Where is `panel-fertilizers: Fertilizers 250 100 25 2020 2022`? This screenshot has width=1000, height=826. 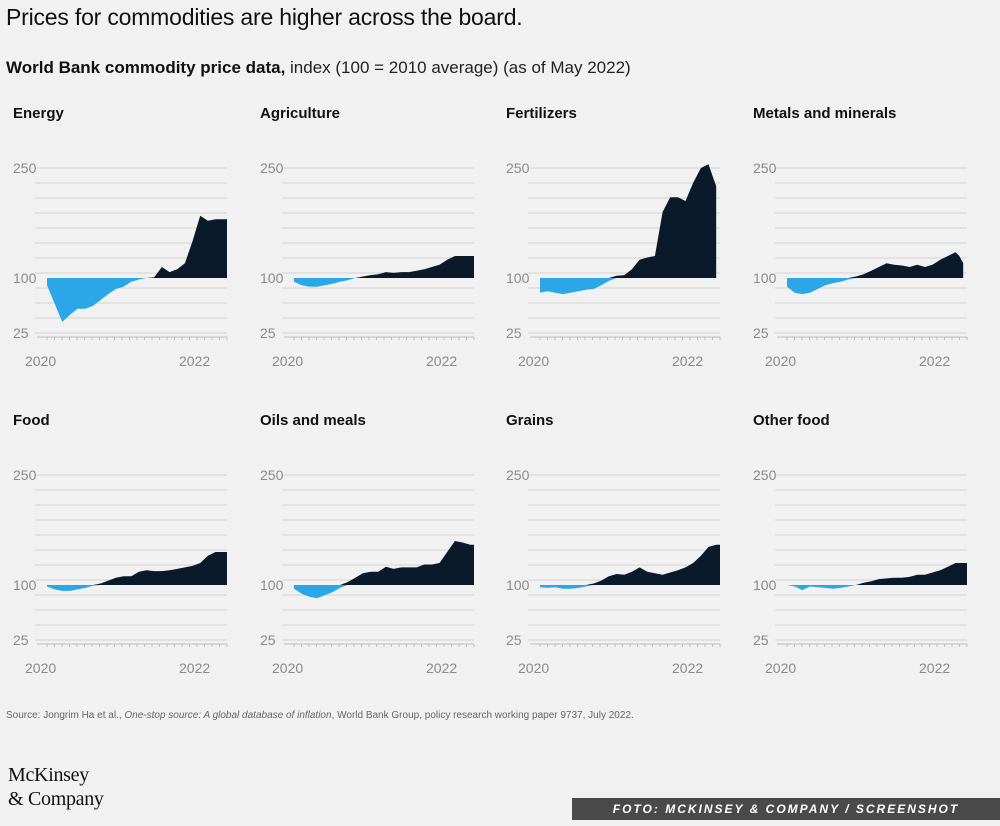
panel-fertilizers: Fertilizers 250 100 25 2020 2022 is located at coordinates (613, 237).